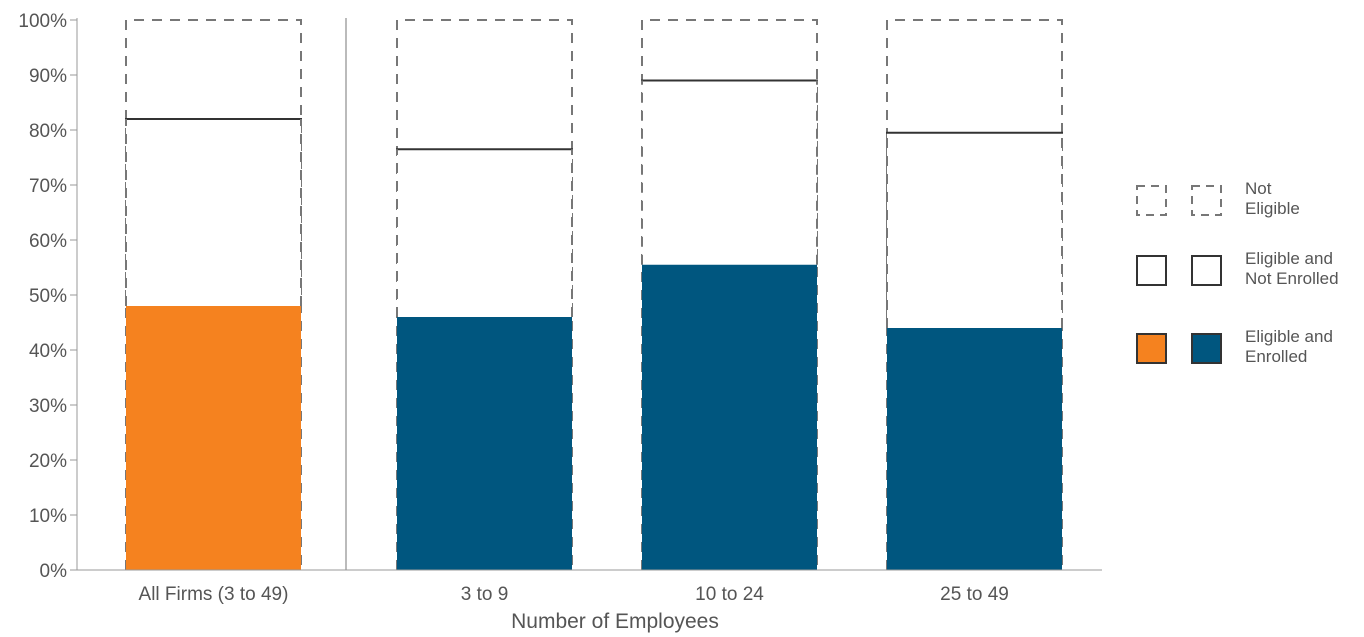 The width and height of the screenshot is (1364, 637). What do you see at coordinates (48, 131) in the screenshot?
I see `y-tick-label: 80%` at bounding box center [48, 131].